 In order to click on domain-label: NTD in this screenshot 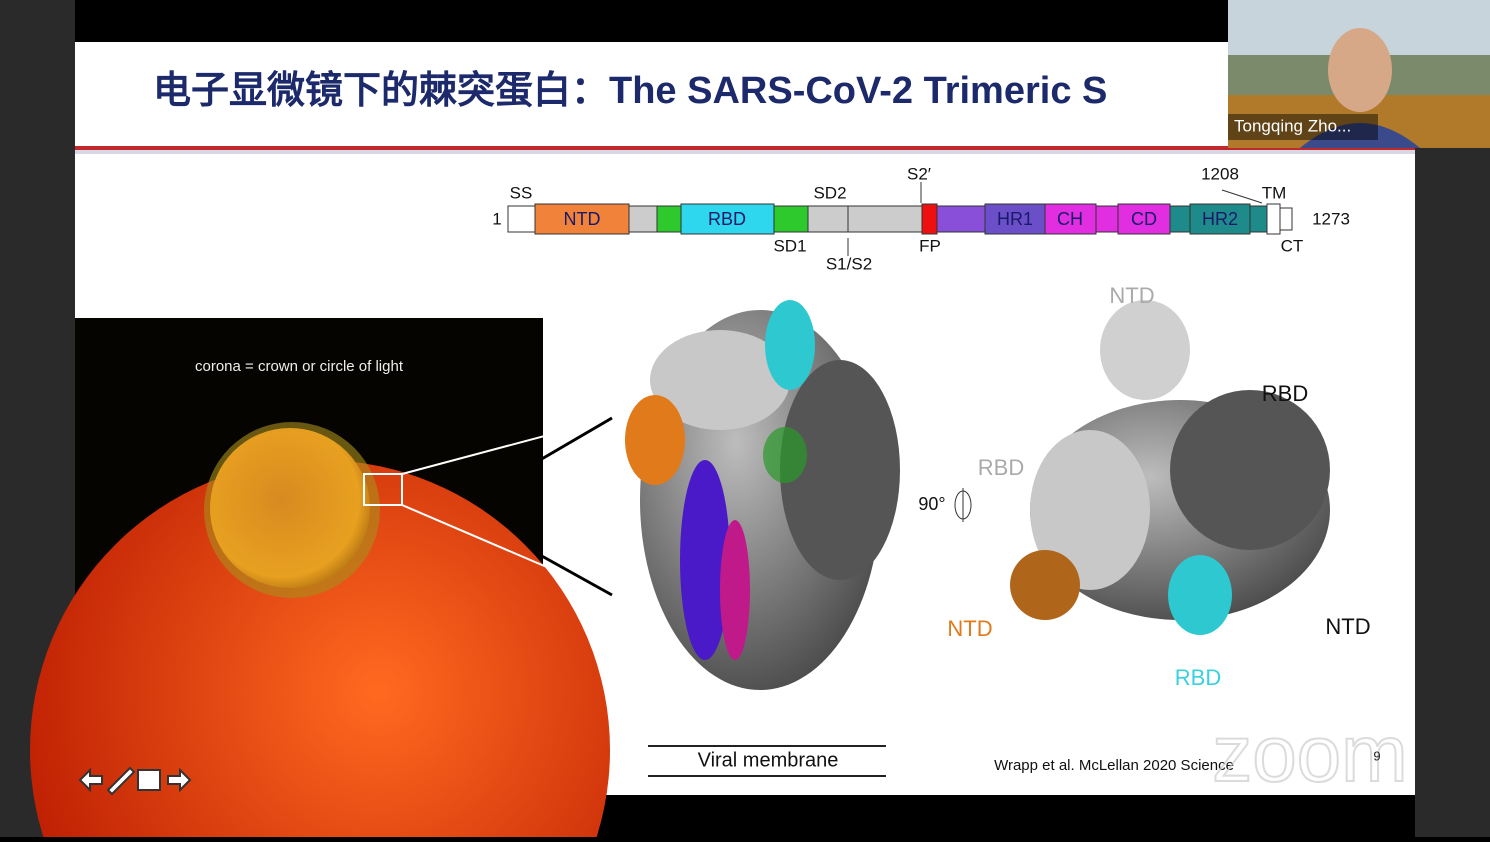, I will do `click(582, 219)`.